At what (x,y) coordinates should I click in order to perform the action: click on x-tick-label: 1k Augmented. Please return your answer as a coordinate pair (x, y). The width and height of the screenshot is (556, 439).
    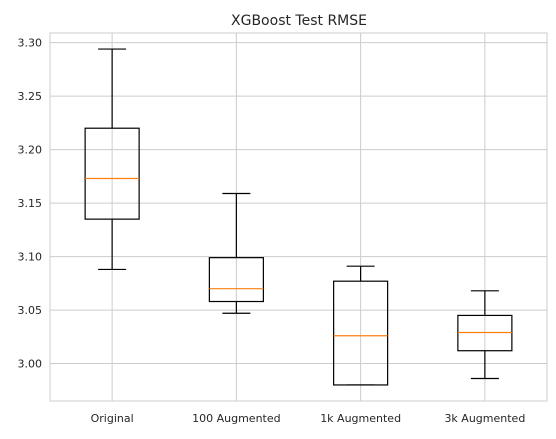
    Looking at the image, I should click on (360, 418).